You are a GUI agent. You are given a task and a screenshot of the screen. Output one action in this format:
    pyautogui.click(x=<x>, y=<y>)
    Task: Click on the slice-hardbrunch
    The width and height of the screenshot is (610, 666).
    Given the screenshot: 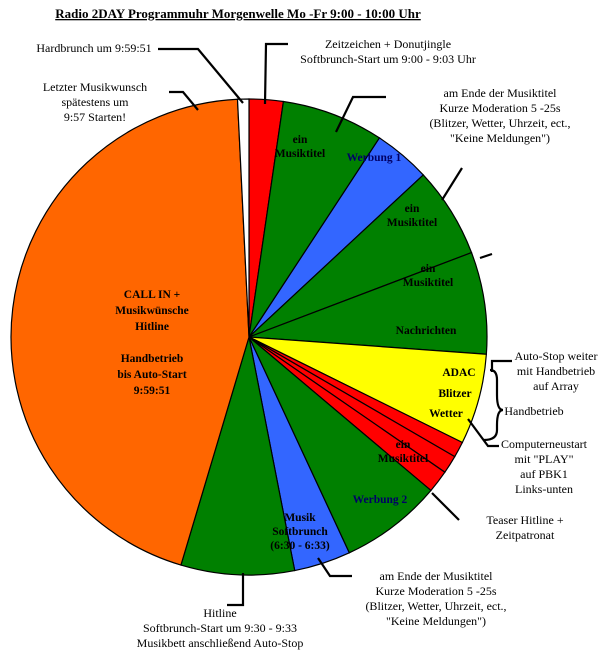 What is the action you would take?
    pyautogui.click(x=243, y=218)
    